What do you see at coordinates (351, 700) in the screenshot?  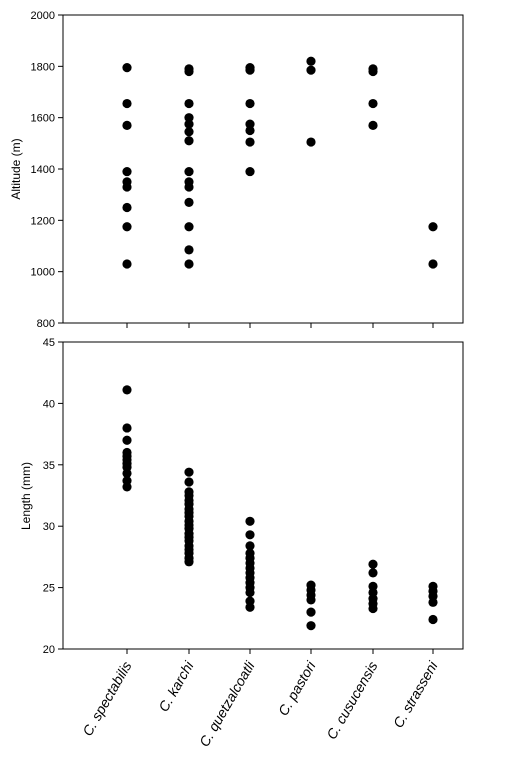 I see `category-label: C. cusucensis` at bounding box center [351, 700].